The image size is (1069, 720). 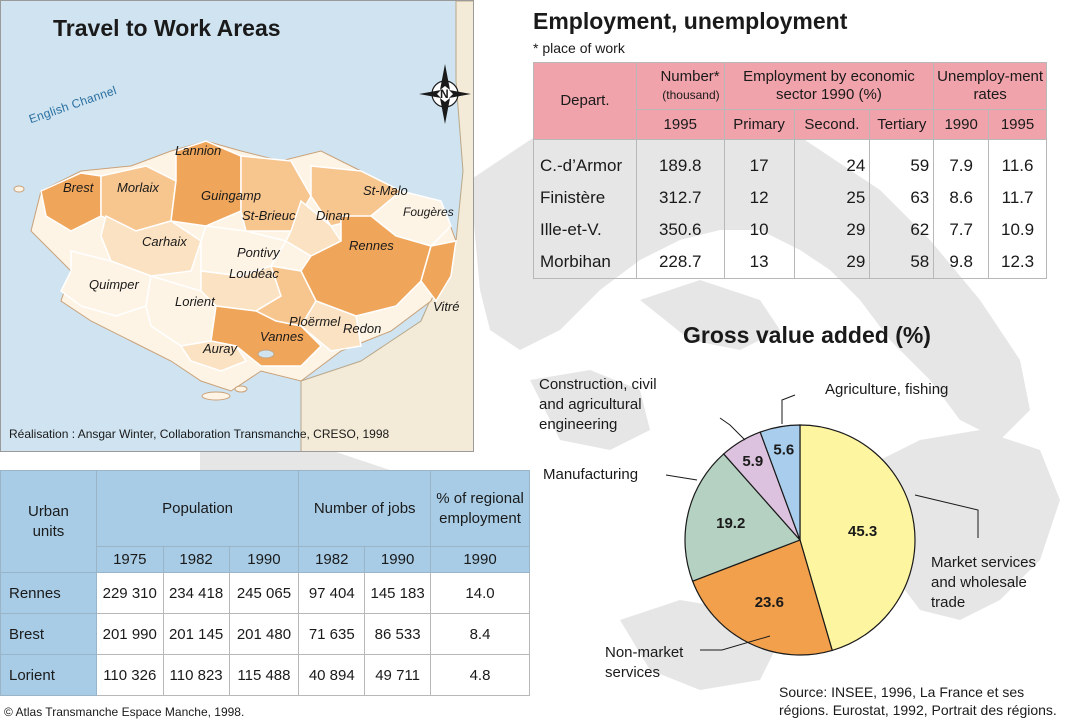 What do you see at coordinates (1017, 124) in the screenshot?
I see `header-unemp-1995: 1995` at bounding box center [1017, 124].